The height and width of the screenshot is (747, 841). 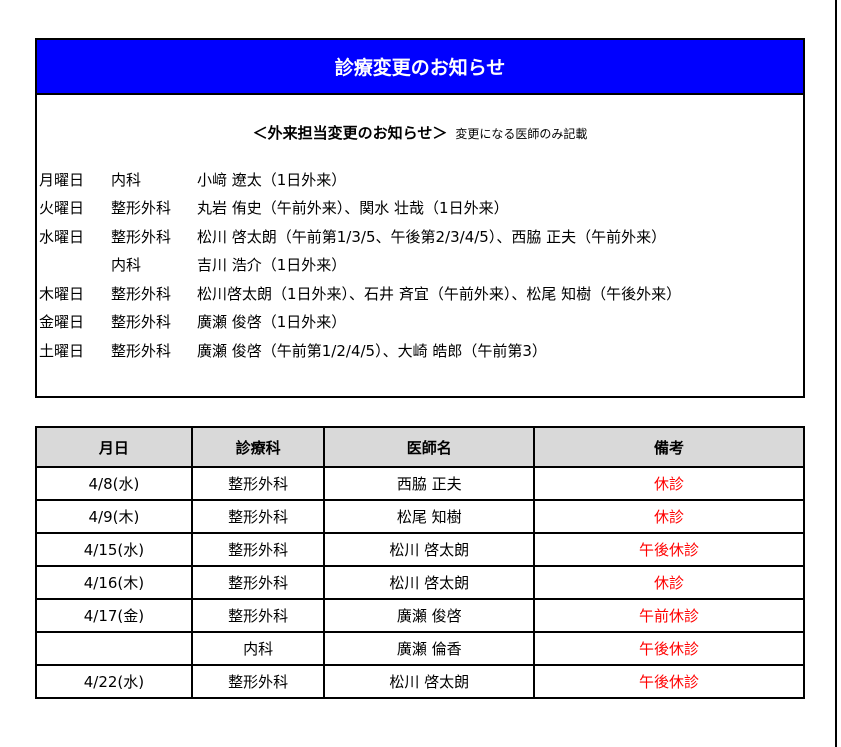 I want to click on doctors-text: 丸岩 侑史（午前外来）、関水 壮哉（1日外来）, so click(x=353, y=208).